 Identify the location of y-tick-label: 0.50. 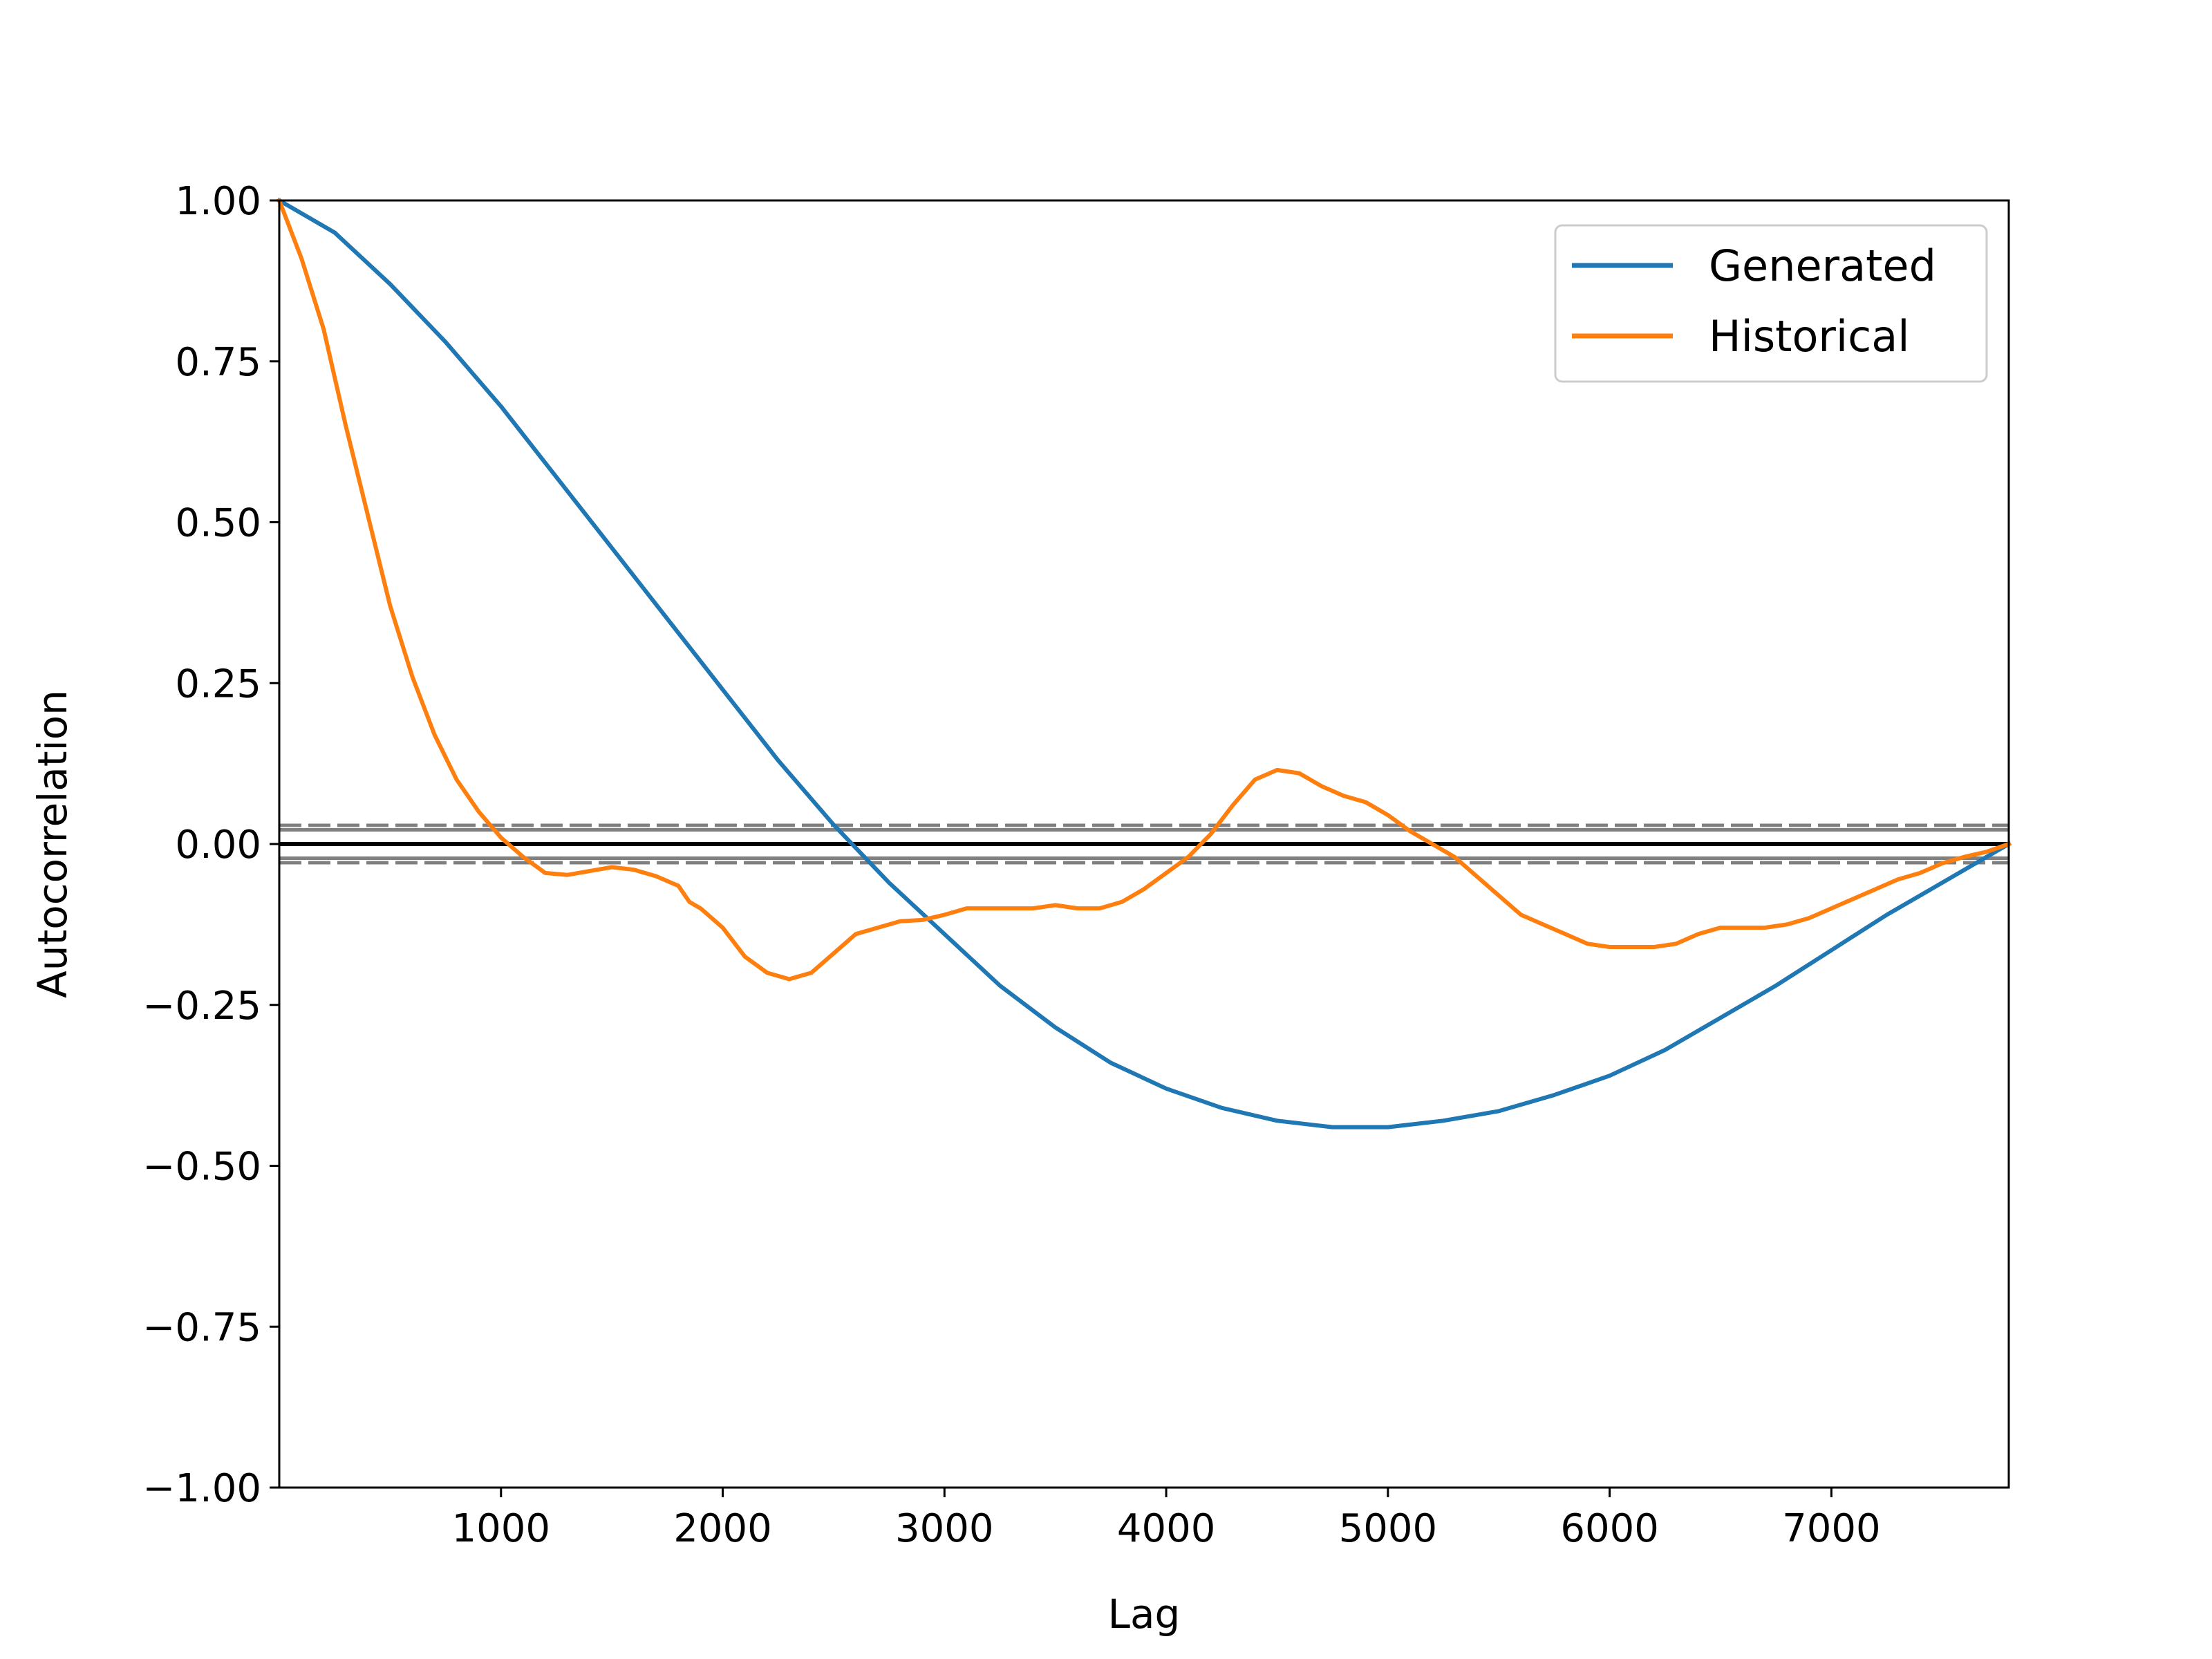
(218, 523).